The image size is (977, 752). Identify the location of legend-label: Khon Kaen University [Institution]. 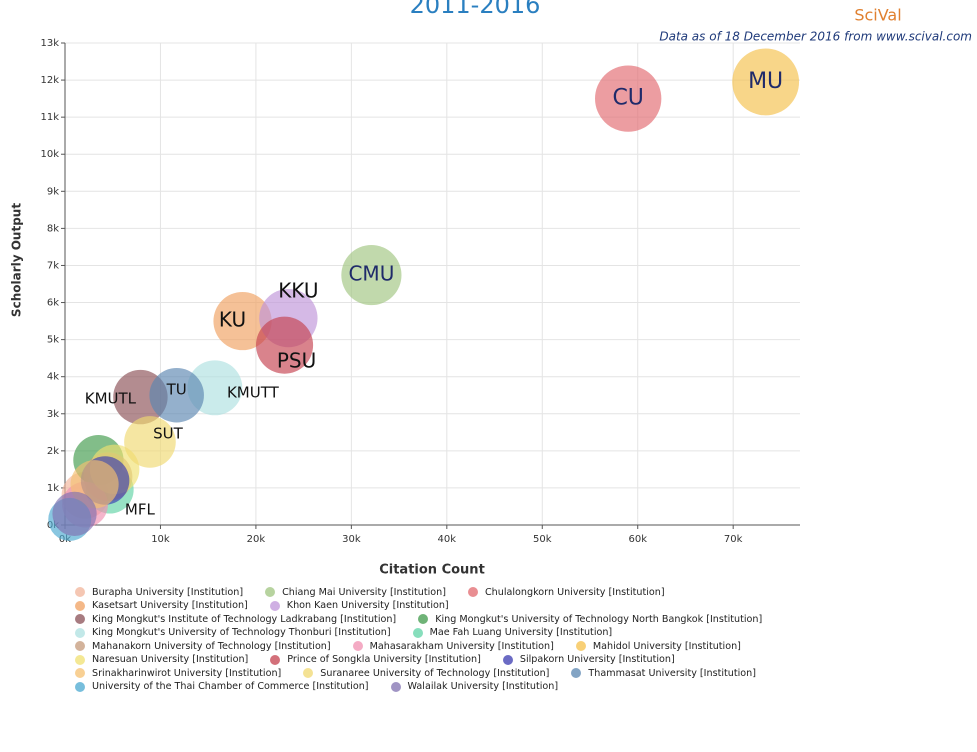
(367, 606).